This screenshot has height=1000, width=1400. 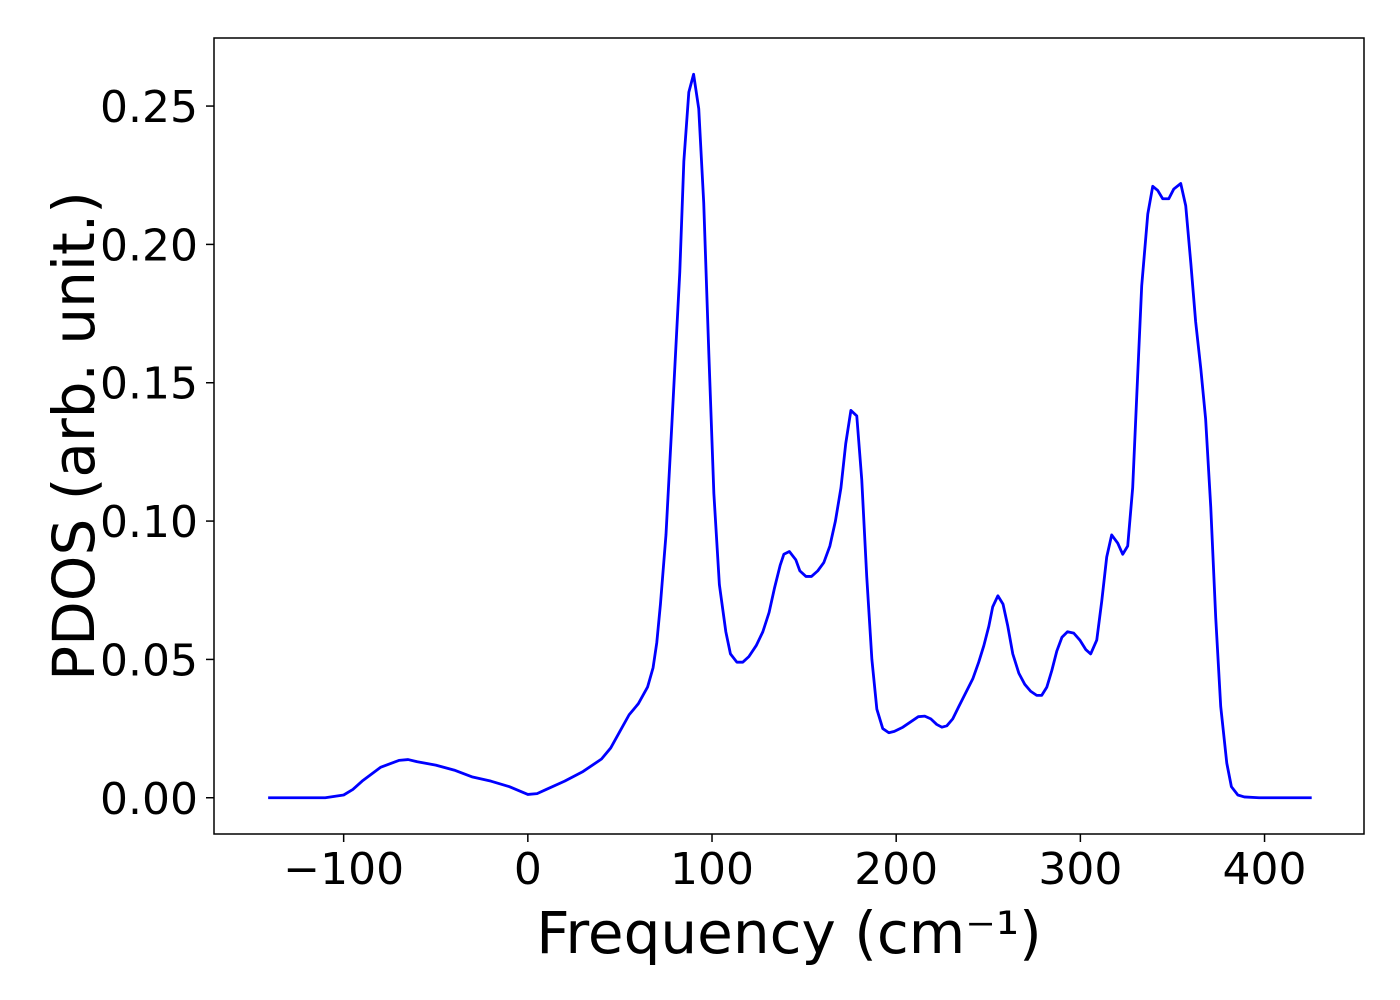 What do you see at coordinates (789, 933) in the screenshot?
I see `x-axis-label: Frequency (cm⁻¹)` at bounding box center [789, 933].